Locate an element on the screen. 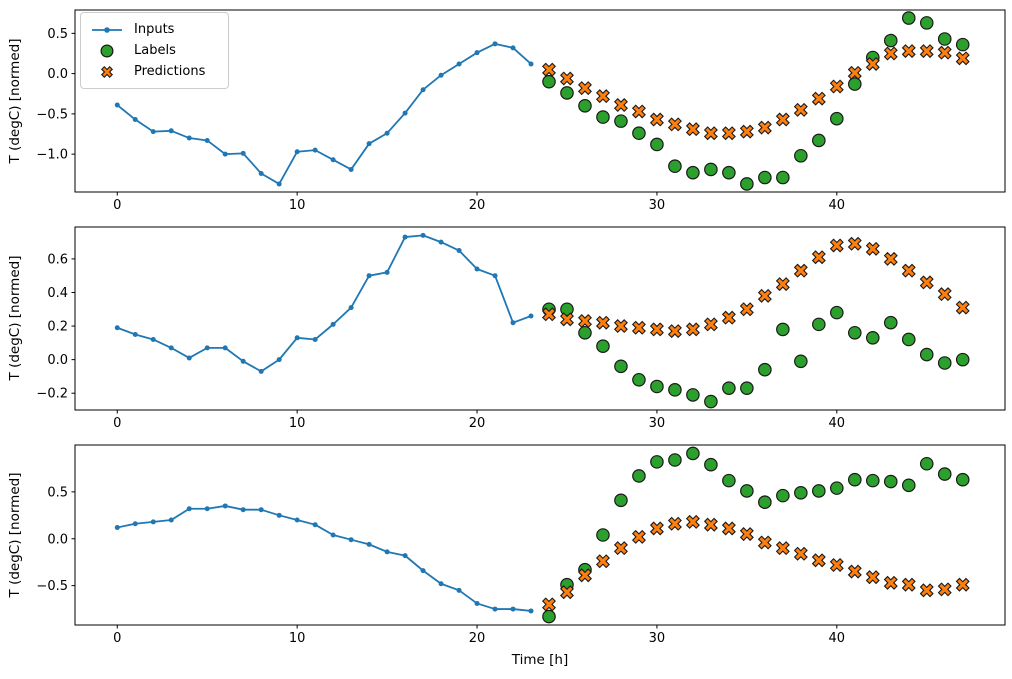 Image resolution: width=1012 pixels, height=679 pixels. x-tick-label: 0 is located at coordinates (117, 205).